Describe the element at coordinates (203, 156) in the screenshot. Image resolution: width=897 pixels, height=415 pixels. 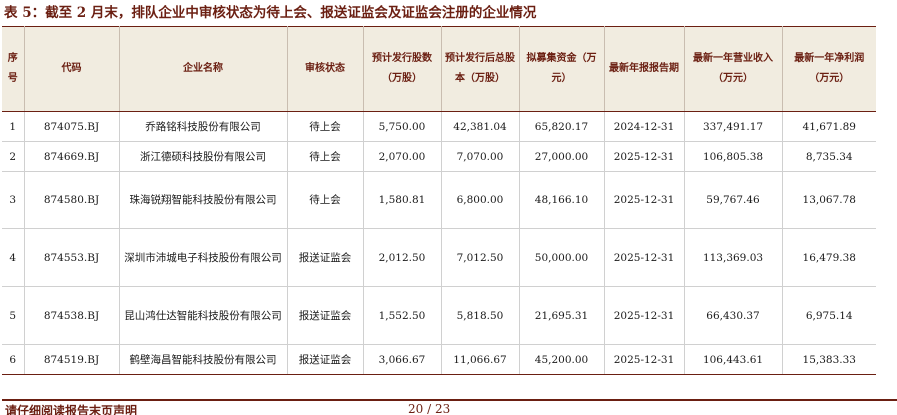
I see `cell-company: 浙江德硕科技股份有限公司` at that location.